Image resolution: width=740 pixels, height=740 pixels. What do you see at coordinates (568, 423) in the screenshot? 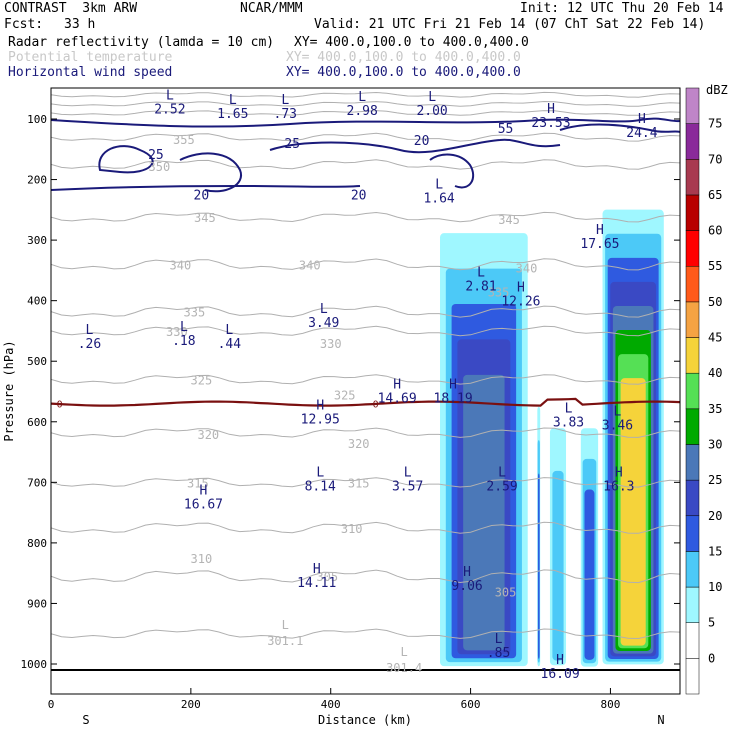
I see `wind-extremum-value: 3.83` at bounding box center [568, 423].